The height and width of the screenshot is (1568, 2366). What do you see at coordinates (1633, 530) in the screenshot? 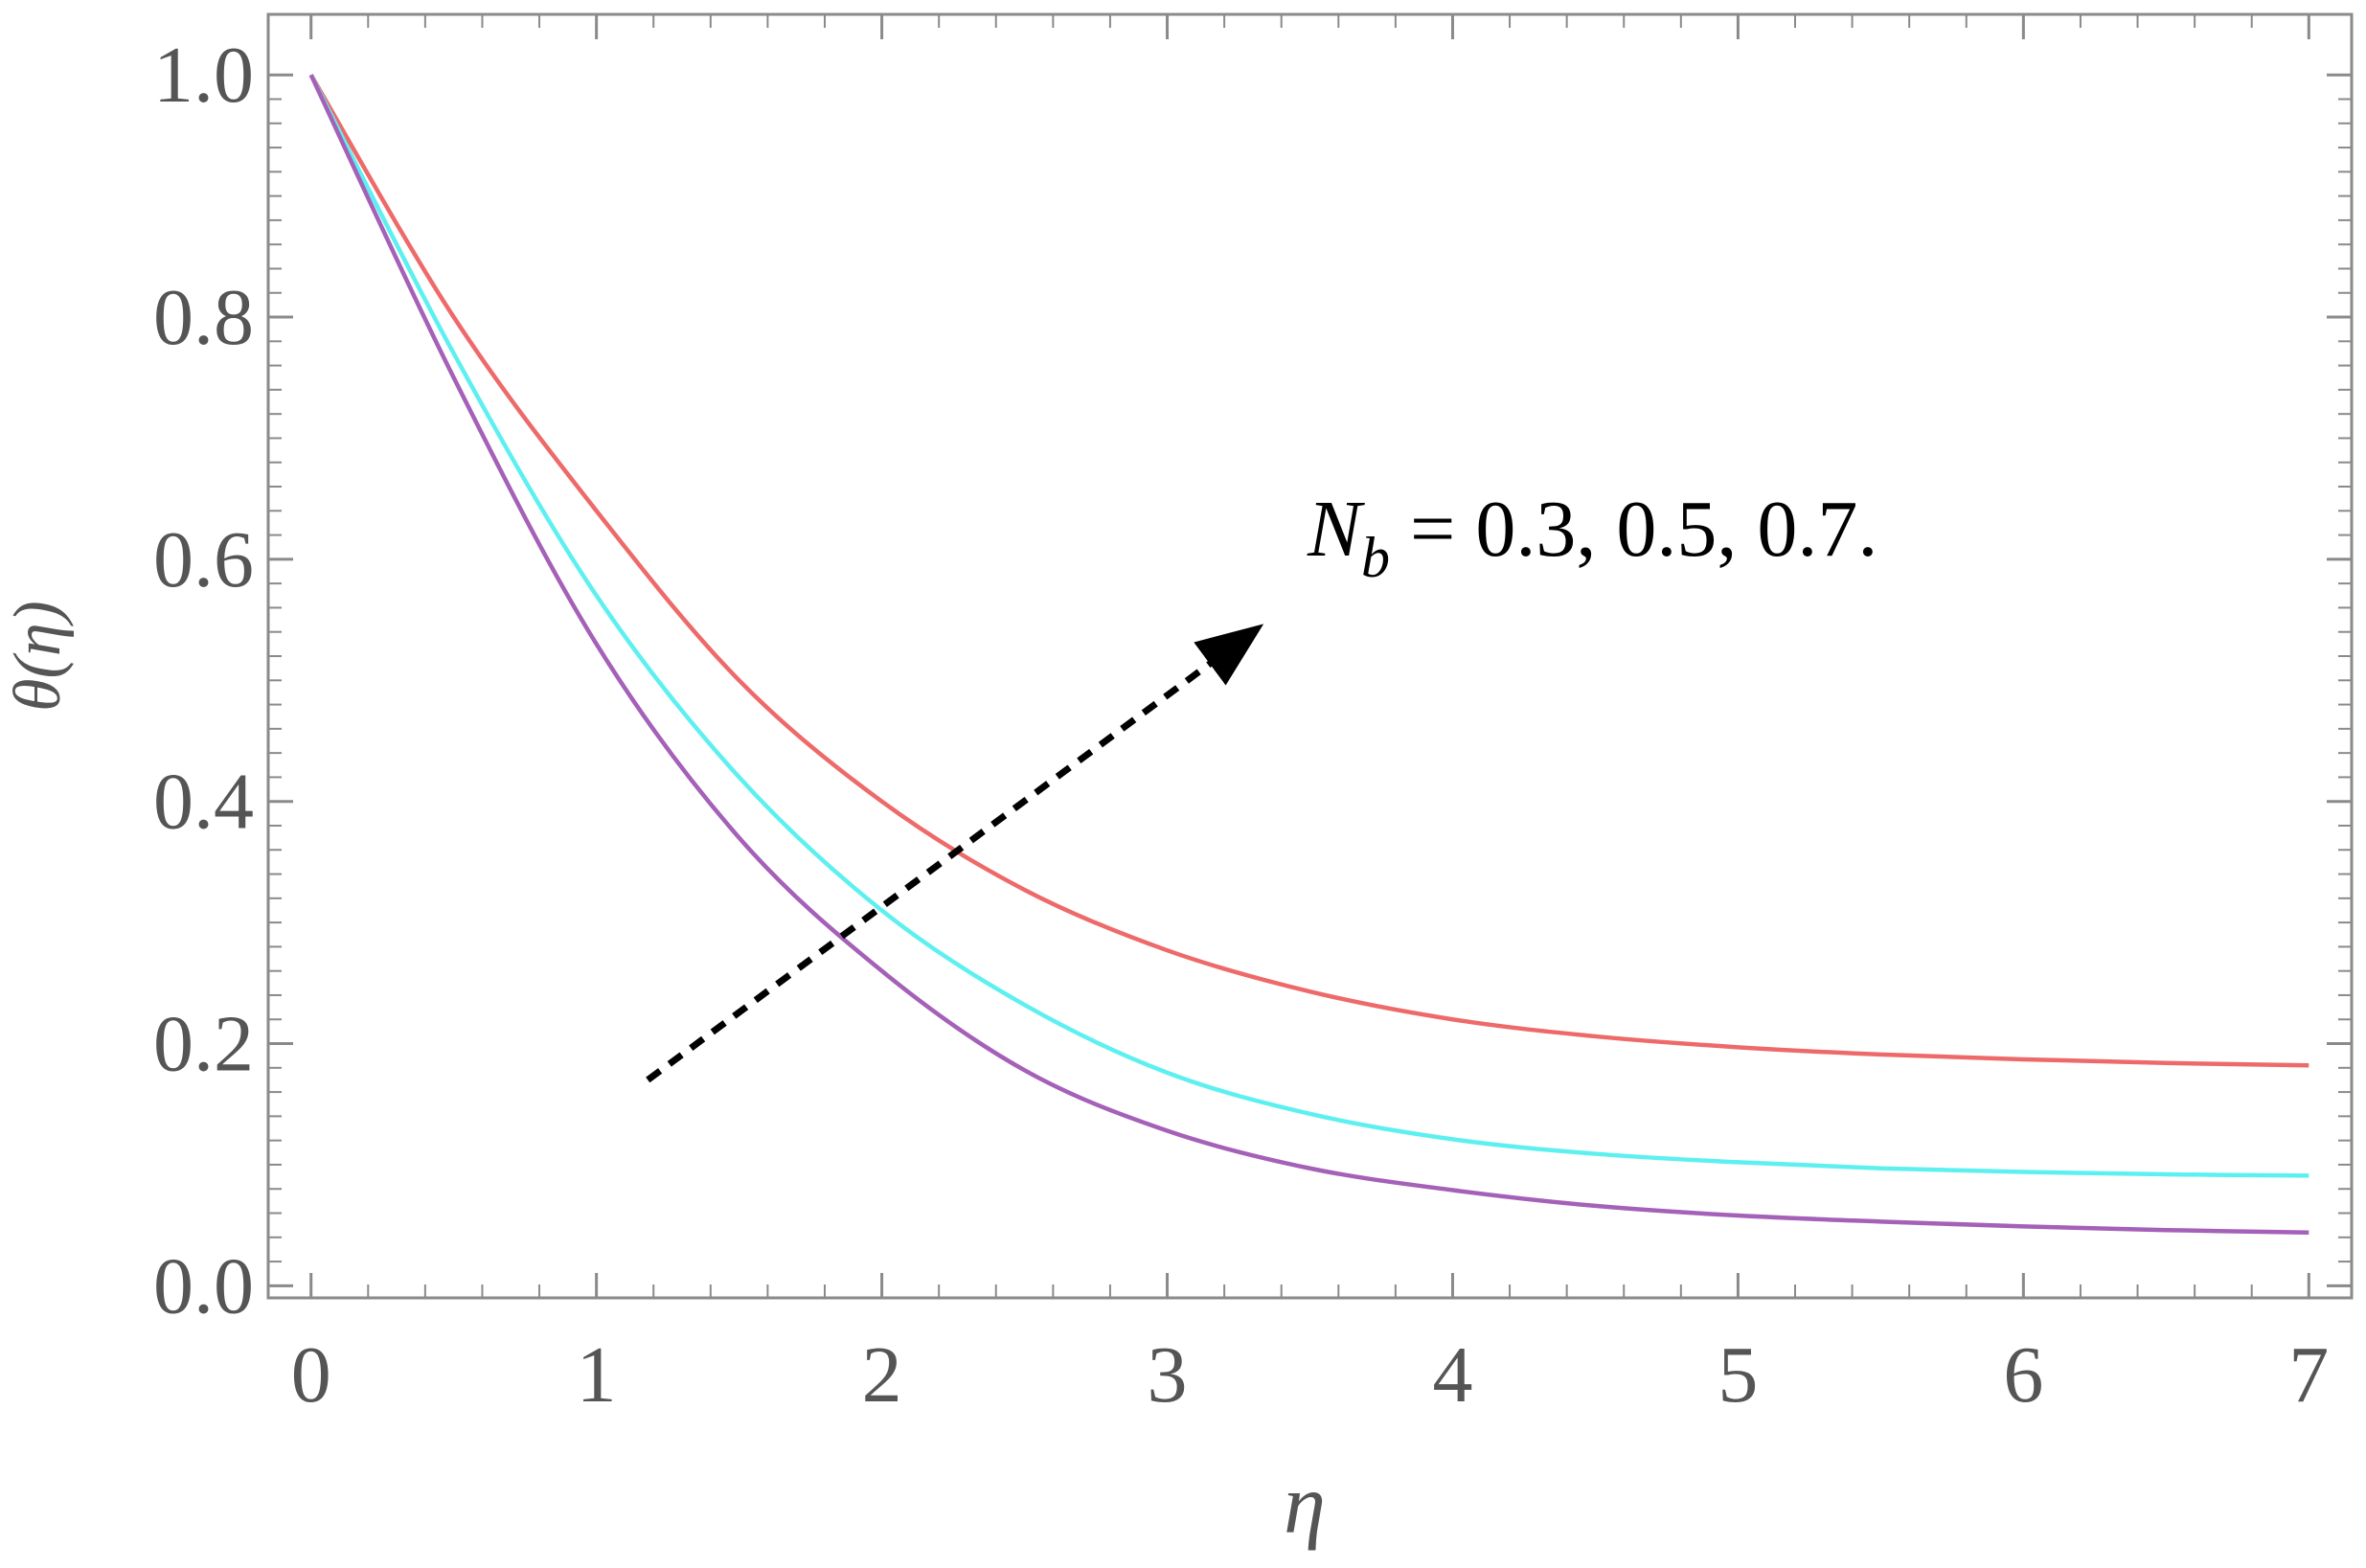
I see `annotation-nb-rest: = 0.3, 0.5, 0.7.` at bounding box center [1633, 530].